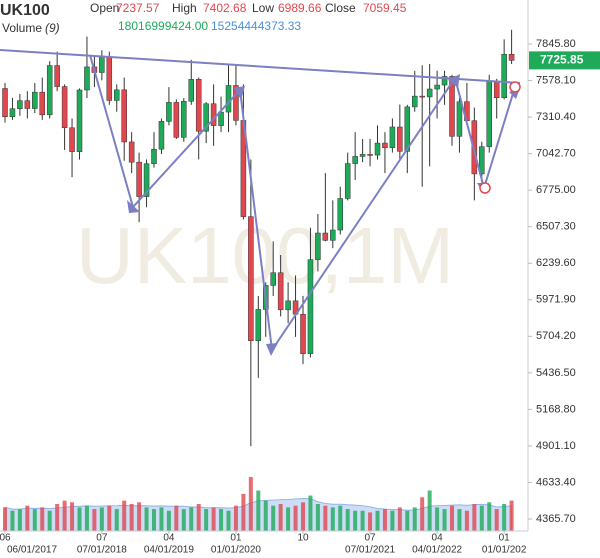 The image size is (600, 558). Describe the element at coordinates (556, 117) in the screenshot. I see `y-tick-label: 7310.40` at that location.